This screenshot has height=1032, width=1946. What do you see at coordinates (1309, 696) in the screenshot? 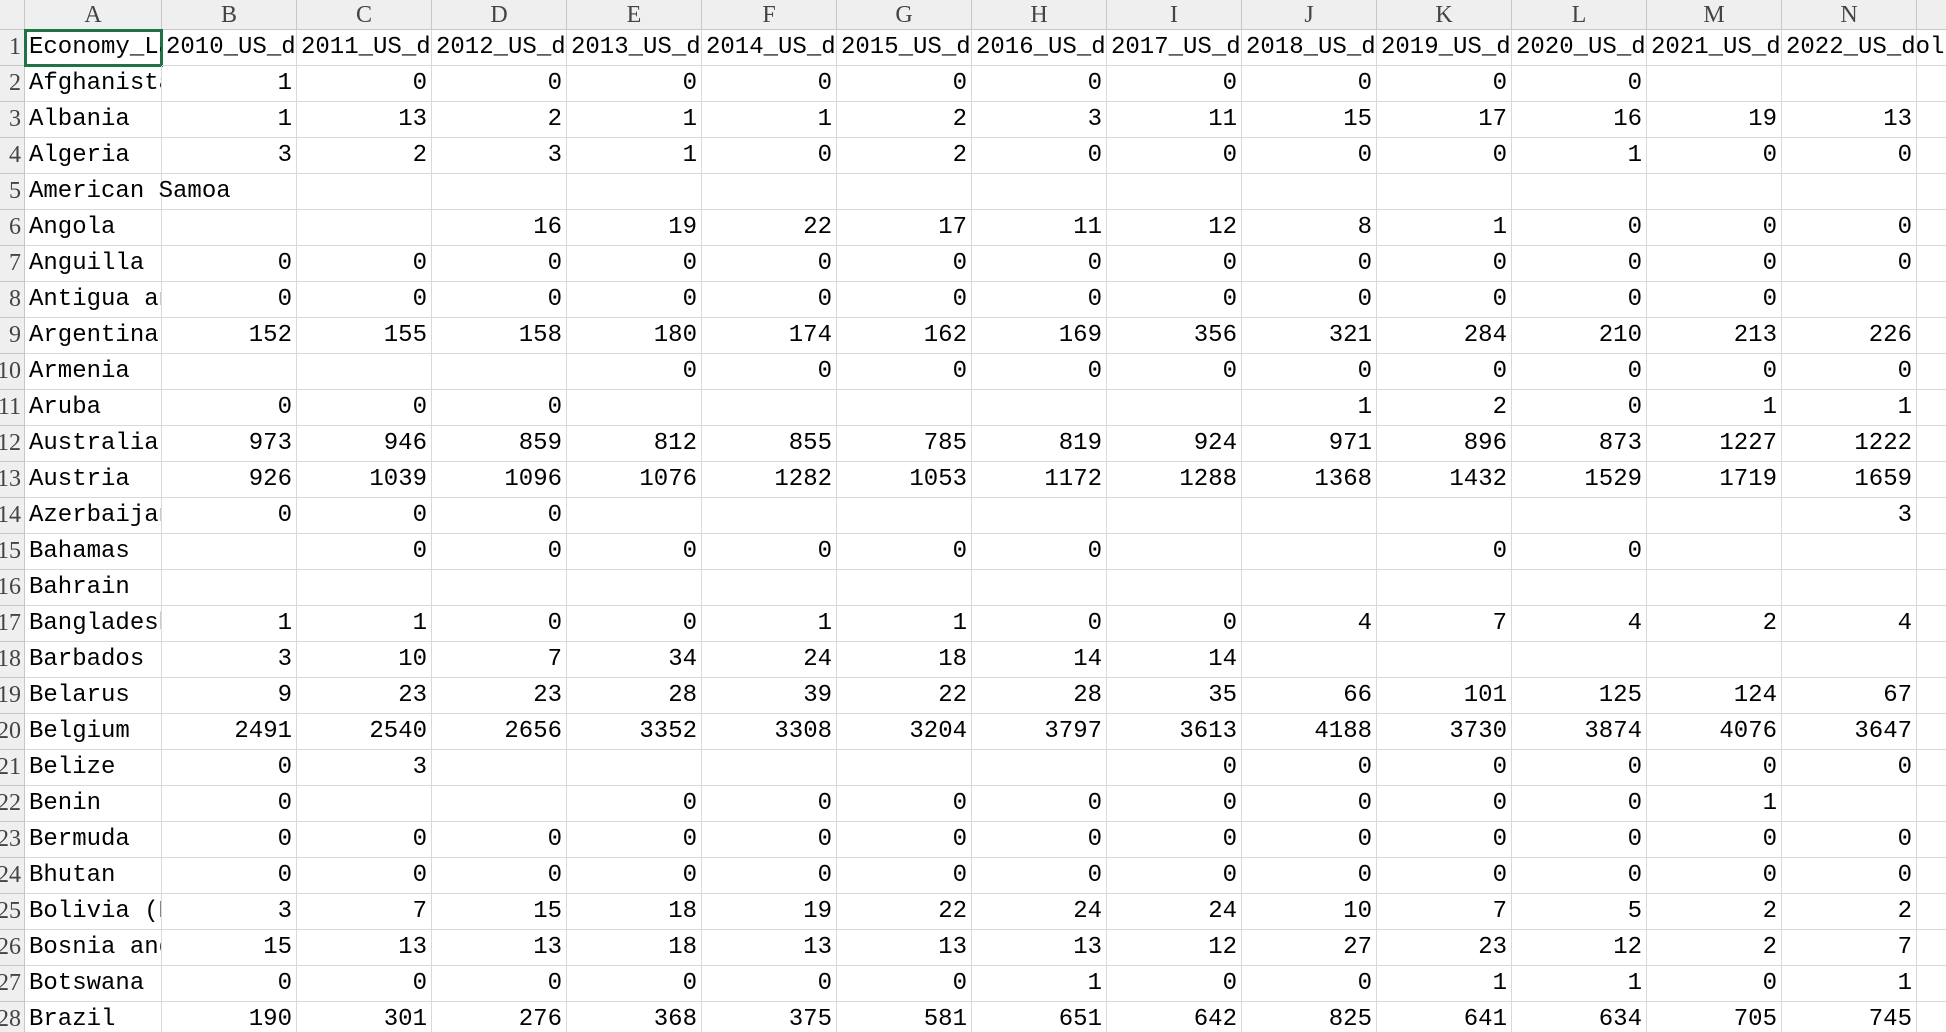
I see `cell: 66` at bounding box center [1309, 696].